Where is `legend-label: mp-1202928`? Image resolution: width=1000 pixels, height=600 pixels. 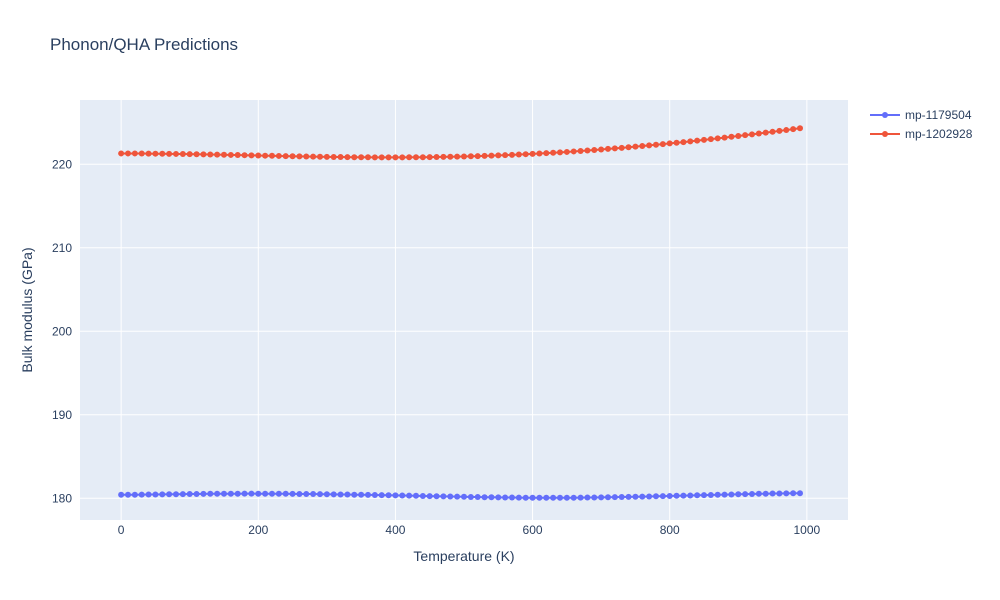 legend-label: mp-1202928 is located at coordinates (939, 134).